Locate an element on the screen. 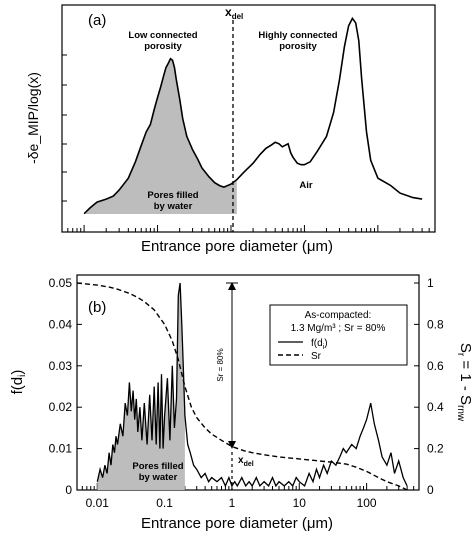 The width and height of the screenshot is (474, 535). panel-b-ann-pores-2: by water is located at coordinates (158, 477).